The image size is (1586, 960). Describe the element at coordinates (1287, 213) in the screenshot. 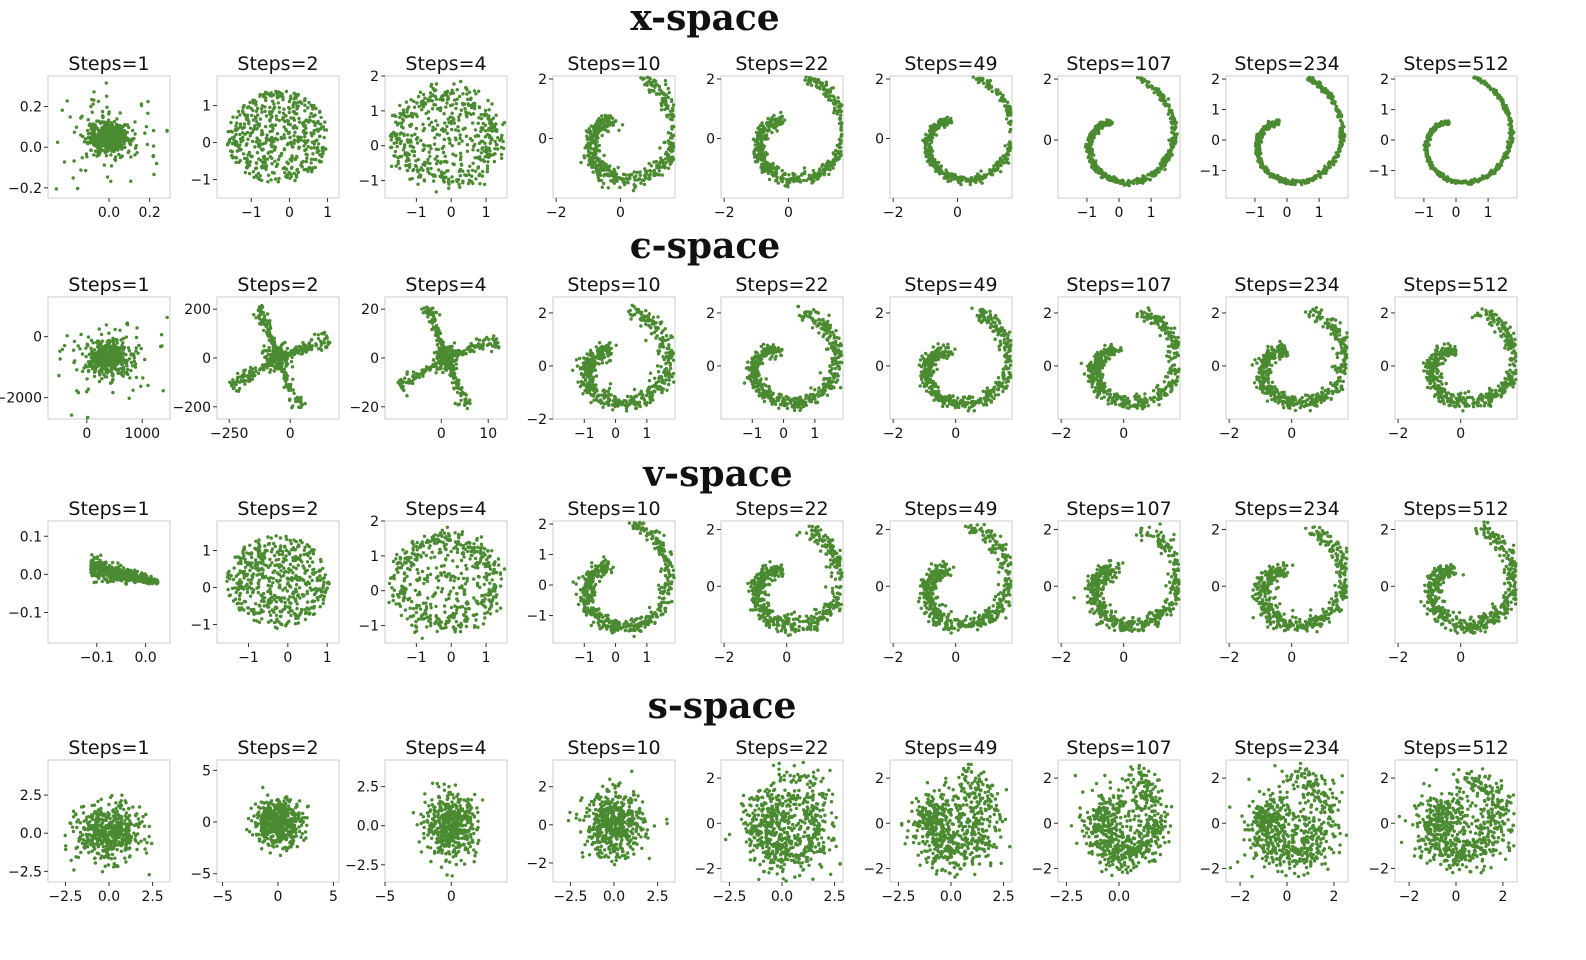

I see `x-tick-label: 0` at that location.